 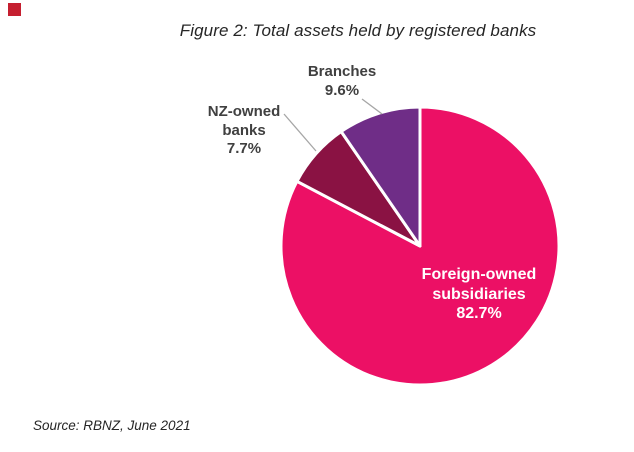 I want to click on nz-label-line2: banks, so click(x=244, y=130).